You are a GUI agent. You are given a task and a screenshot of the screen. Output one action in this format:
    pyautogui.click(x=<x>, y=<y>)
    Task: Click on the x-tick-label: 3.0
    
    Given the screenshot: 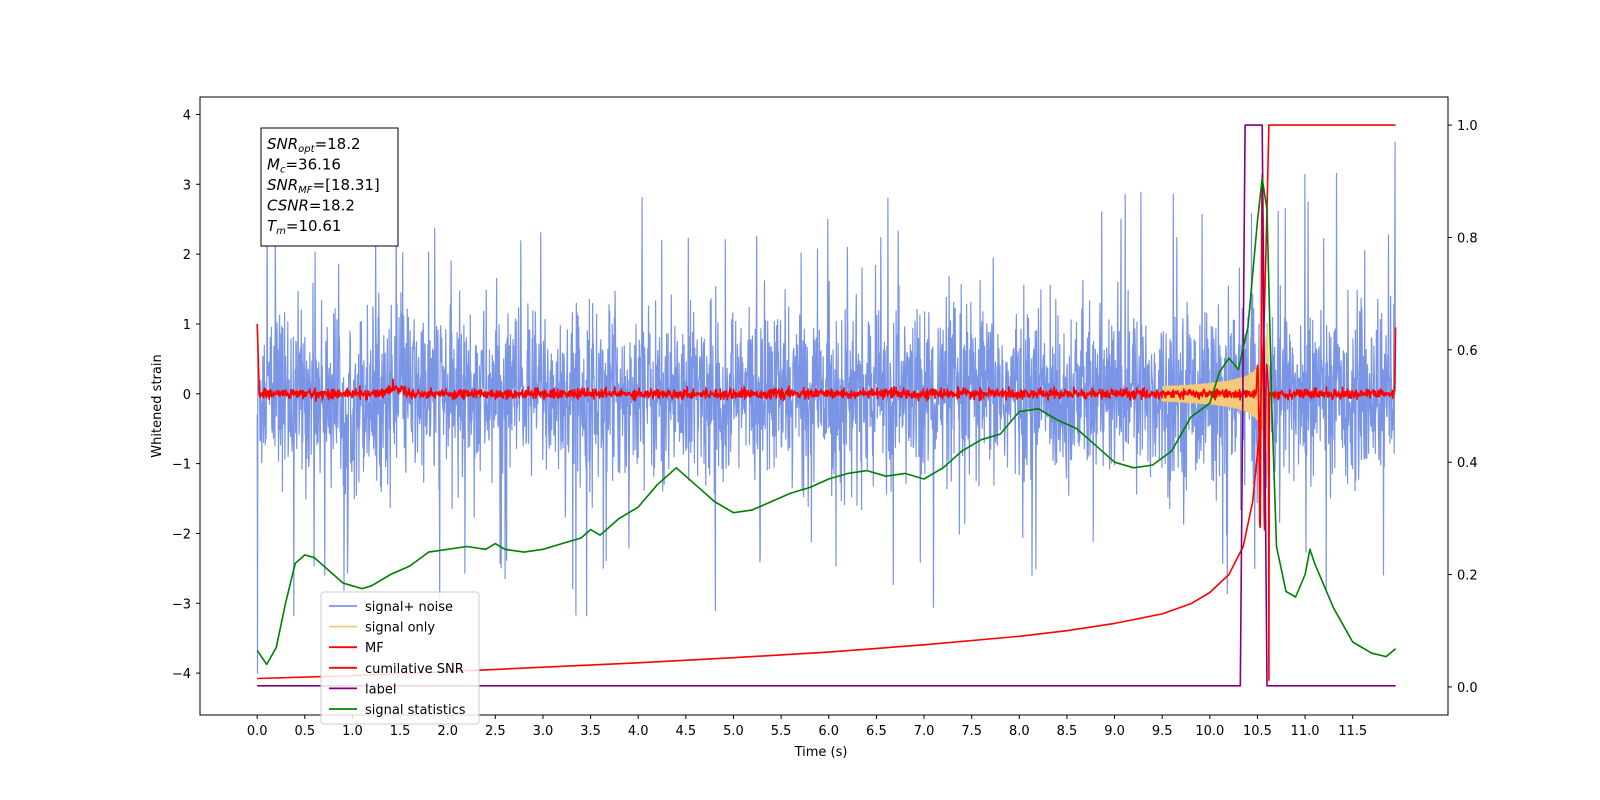 What is the action you would take?
    pyautogui.click(x=543, y=731)
    